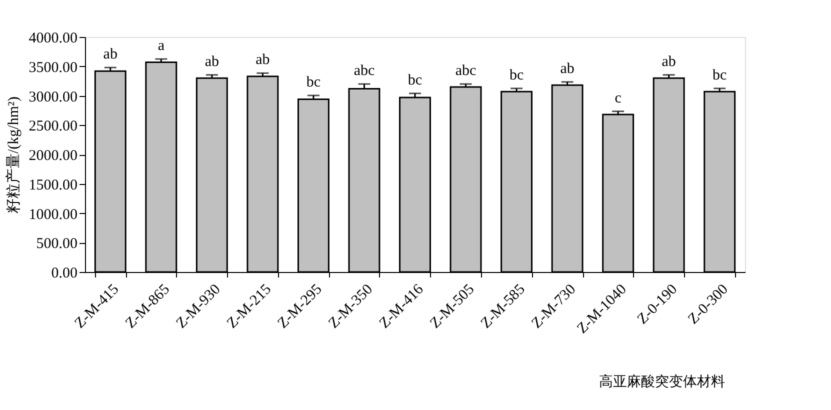 The image size is (831, 410). I want to click on y-axis-title: 籽粒产量/(kg/hm²), so click(13, 155).